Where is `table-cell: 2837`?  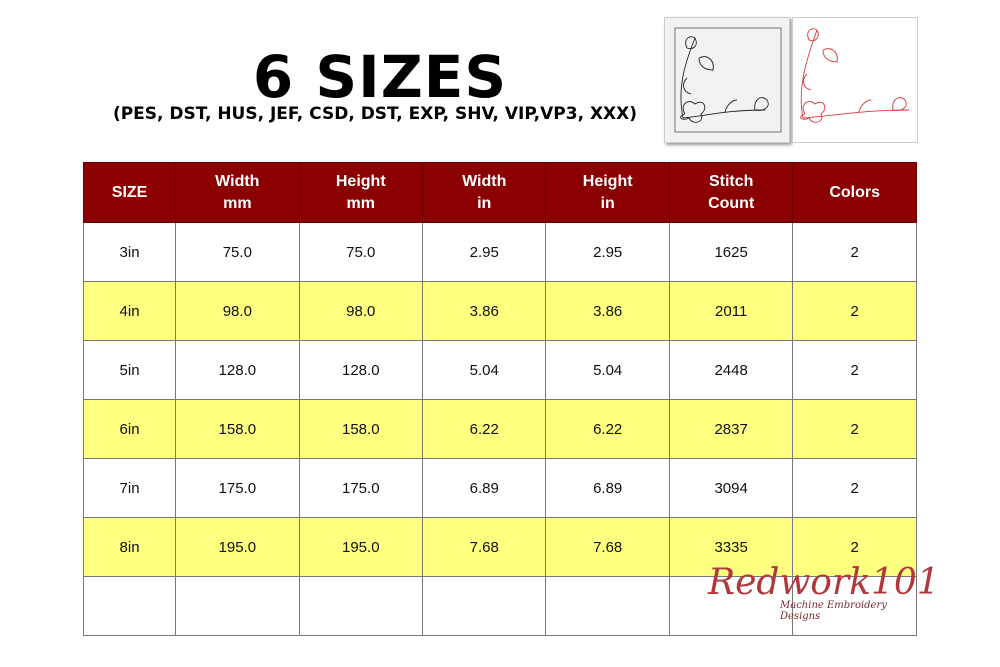 table-cell: 2837 is located at coordinates (731, 429).